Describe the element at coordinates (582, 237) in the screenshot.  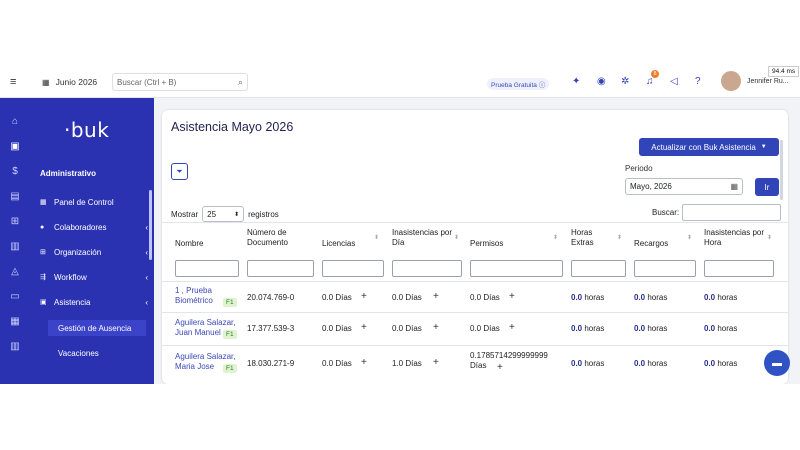
I see `col-header-horas-extras: Horas Extras` at that location.